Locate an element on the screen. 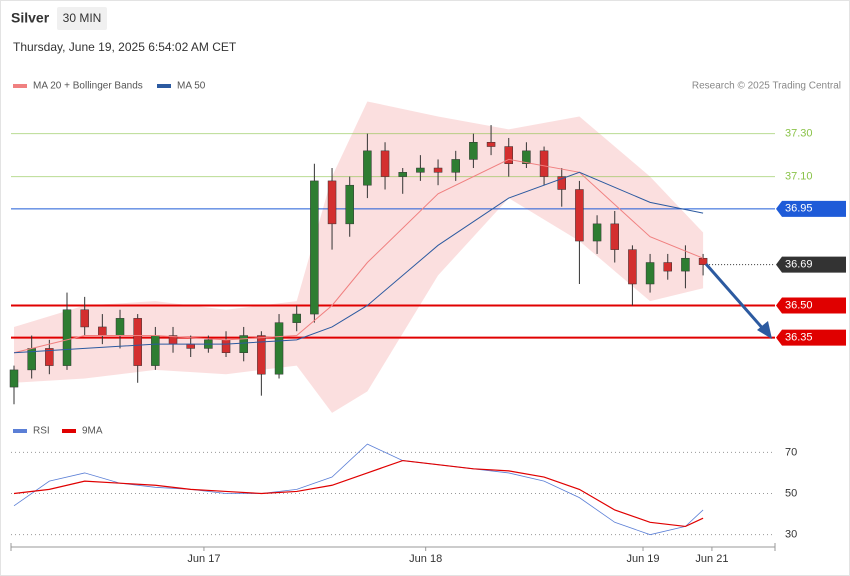 This screenshot has height=576, width=850. legend-label: MA 20 + Bollinger Bands is located at coordinates (88, 86).